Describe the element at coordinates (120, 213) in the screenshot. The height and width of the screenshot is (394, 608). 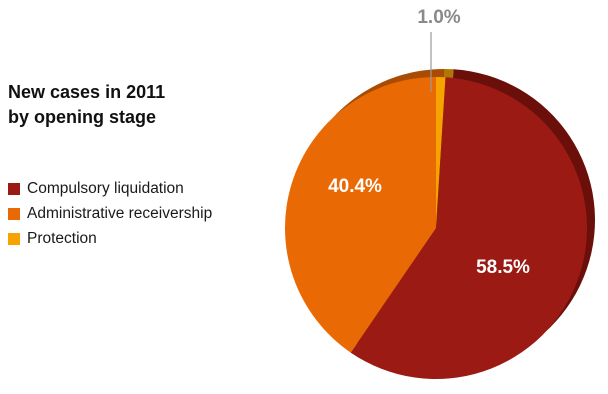
I see `legend-label-administrative-receivership: Administrative receivership` at that location.